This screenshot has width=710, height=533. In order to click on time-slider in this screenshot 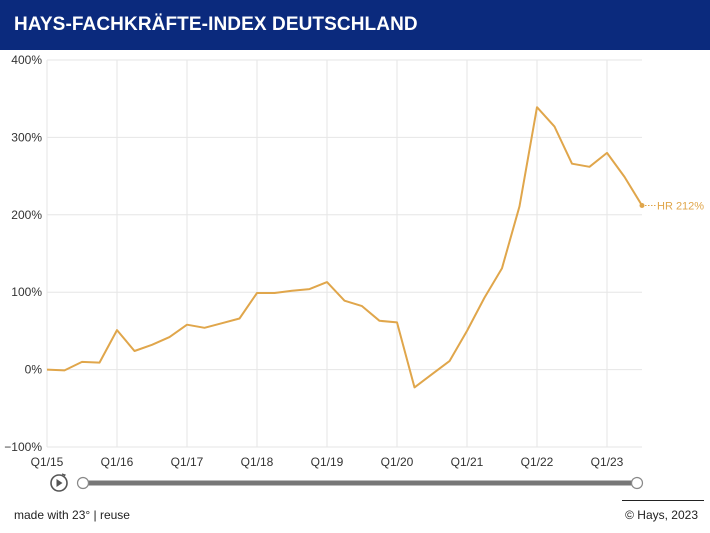, I will do `click(360, 483)`.